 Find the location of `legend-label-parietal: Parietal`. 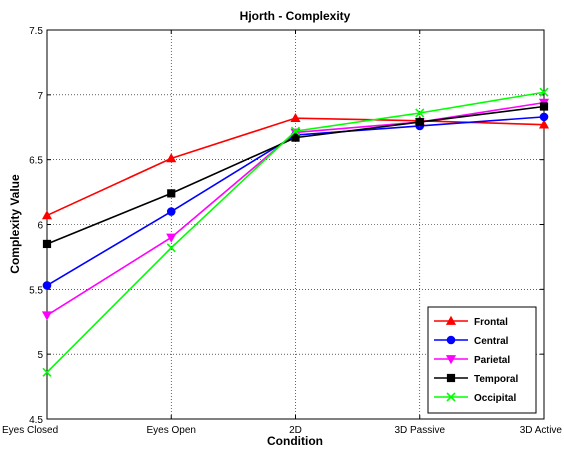

legend-label-parietal: Parietal is located at coordinates (492, 360).